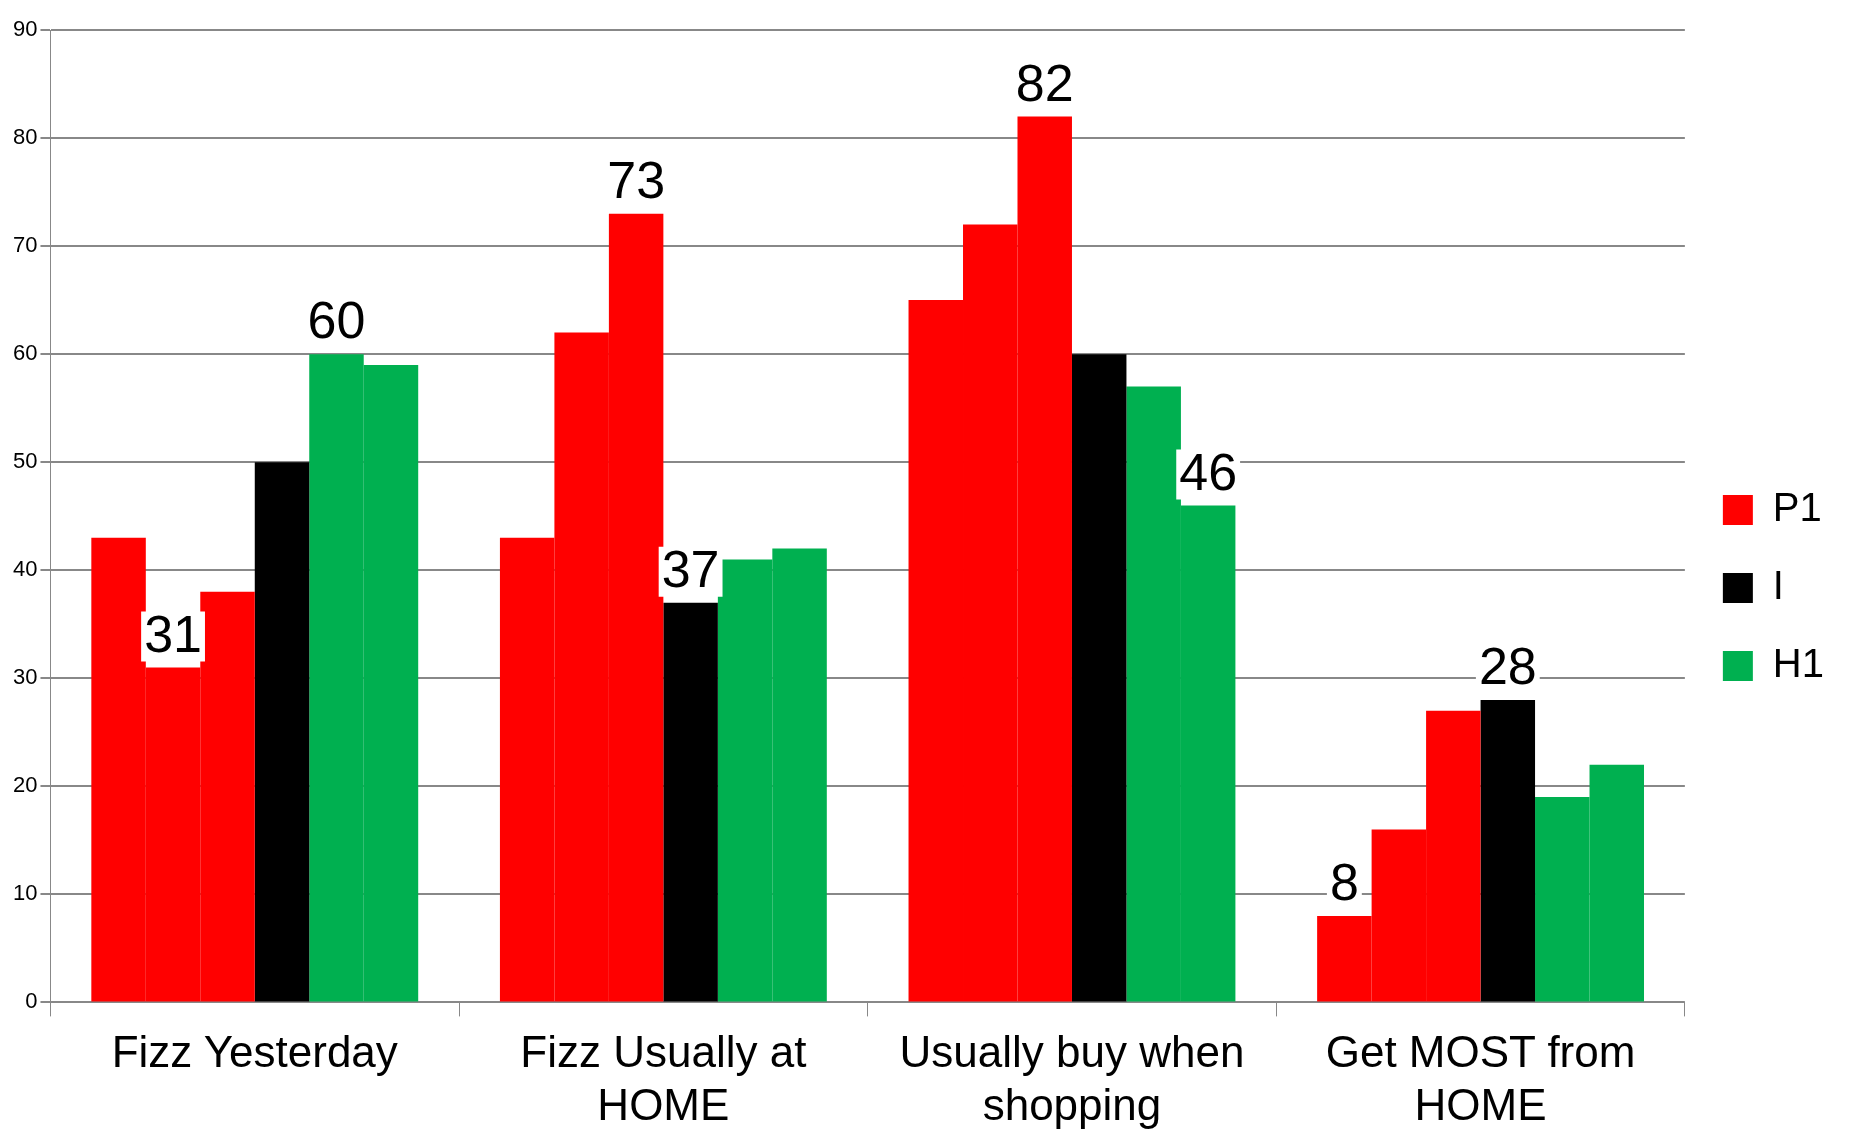 This screenshot has width=1854, height=1146. What do you see at coordinates (25, 893) in the screenshot?
I see `y-tick-label: 10` at bounding box center [25, 893].